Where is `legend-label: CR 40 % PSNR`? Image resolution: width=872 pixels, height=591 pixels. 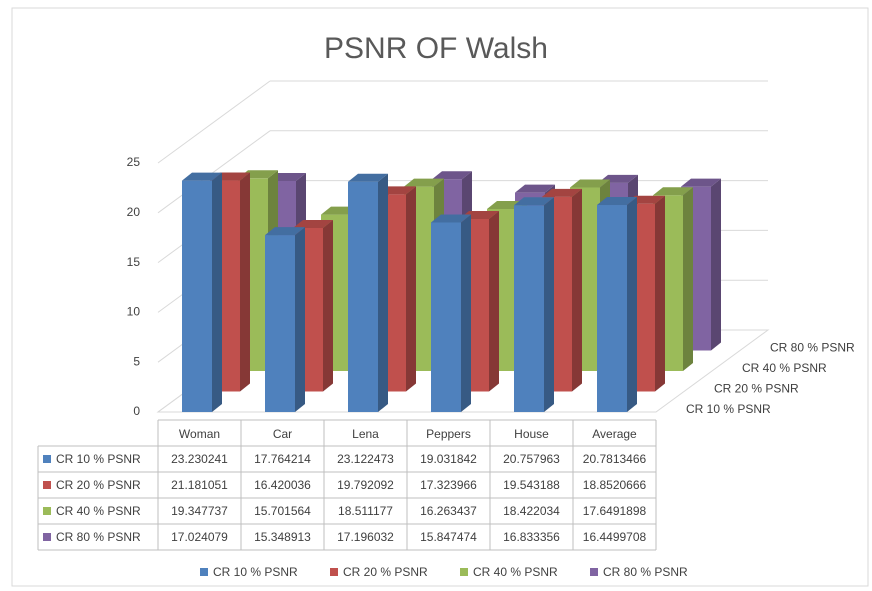 legend-label: CR 40 % PSNR is located at coordinates (515, 572).